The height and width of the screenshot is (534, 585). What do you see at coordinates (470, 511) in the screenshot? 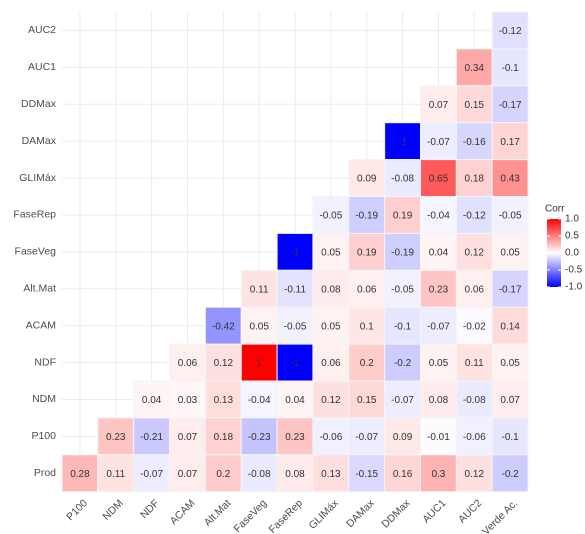
I see `x-tick-label: AUC2` at bounding box center [470, 511].